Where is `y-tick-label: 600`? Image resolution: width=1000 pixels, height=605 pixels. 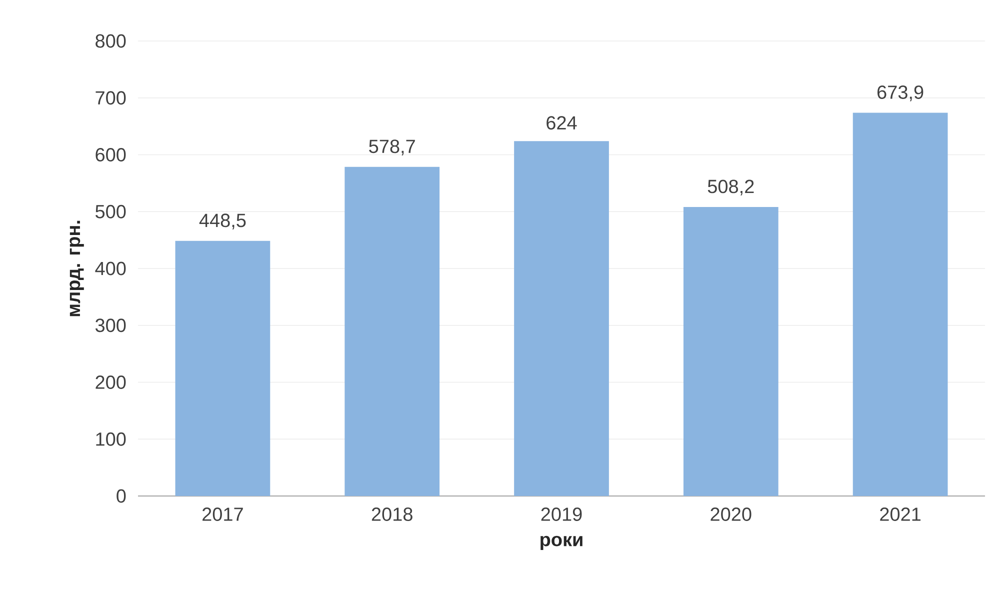
y-tick-label: 600 is located at coordinates (111, 155).